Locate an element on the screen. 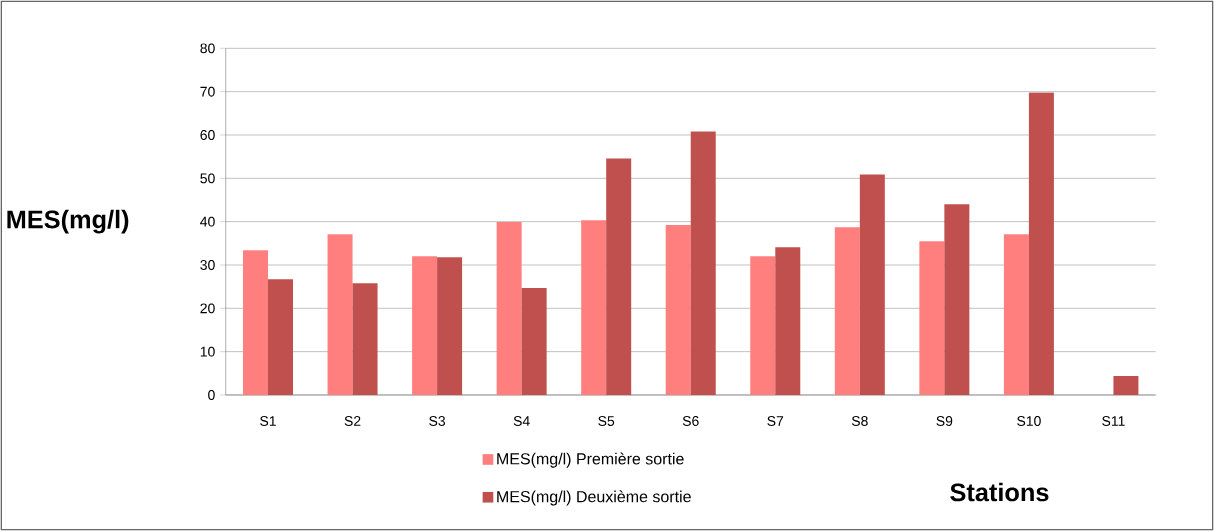 This screenshot has height=531, width=1214. x-axis-title: Stations is located at coordinates (999, 492).